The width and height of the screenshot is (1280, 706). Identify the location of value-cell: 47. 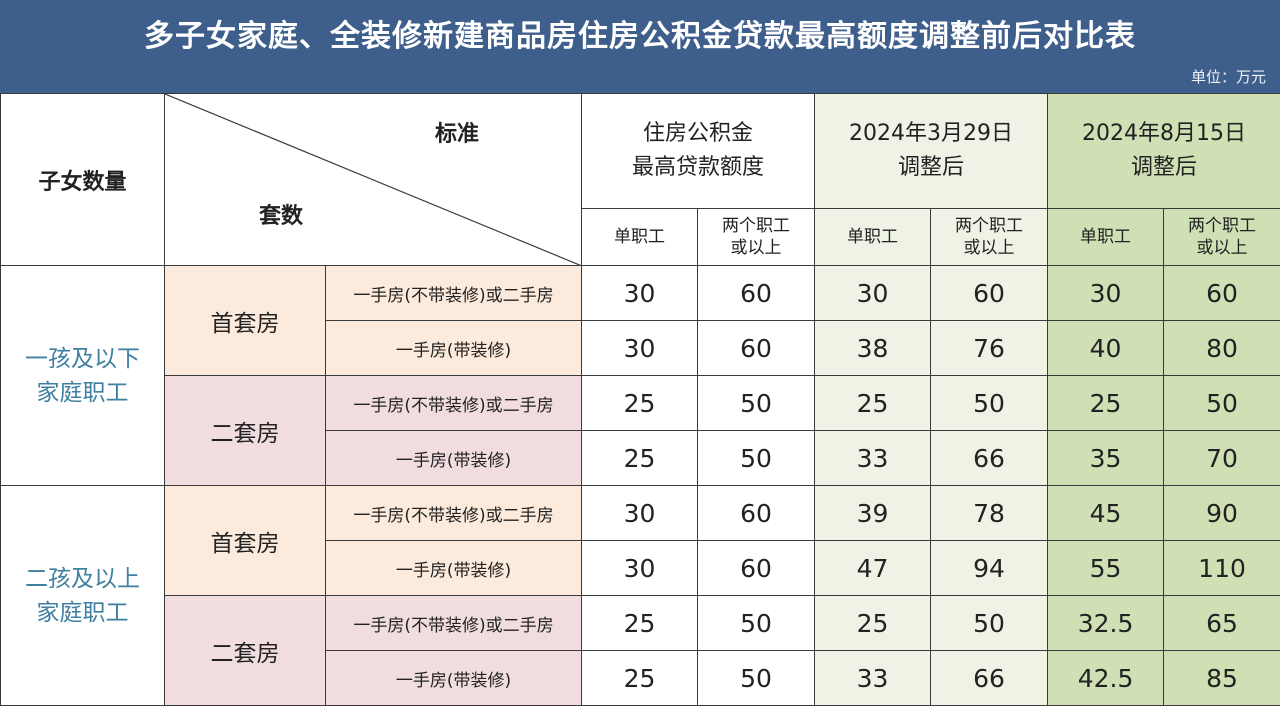
(873, 568).